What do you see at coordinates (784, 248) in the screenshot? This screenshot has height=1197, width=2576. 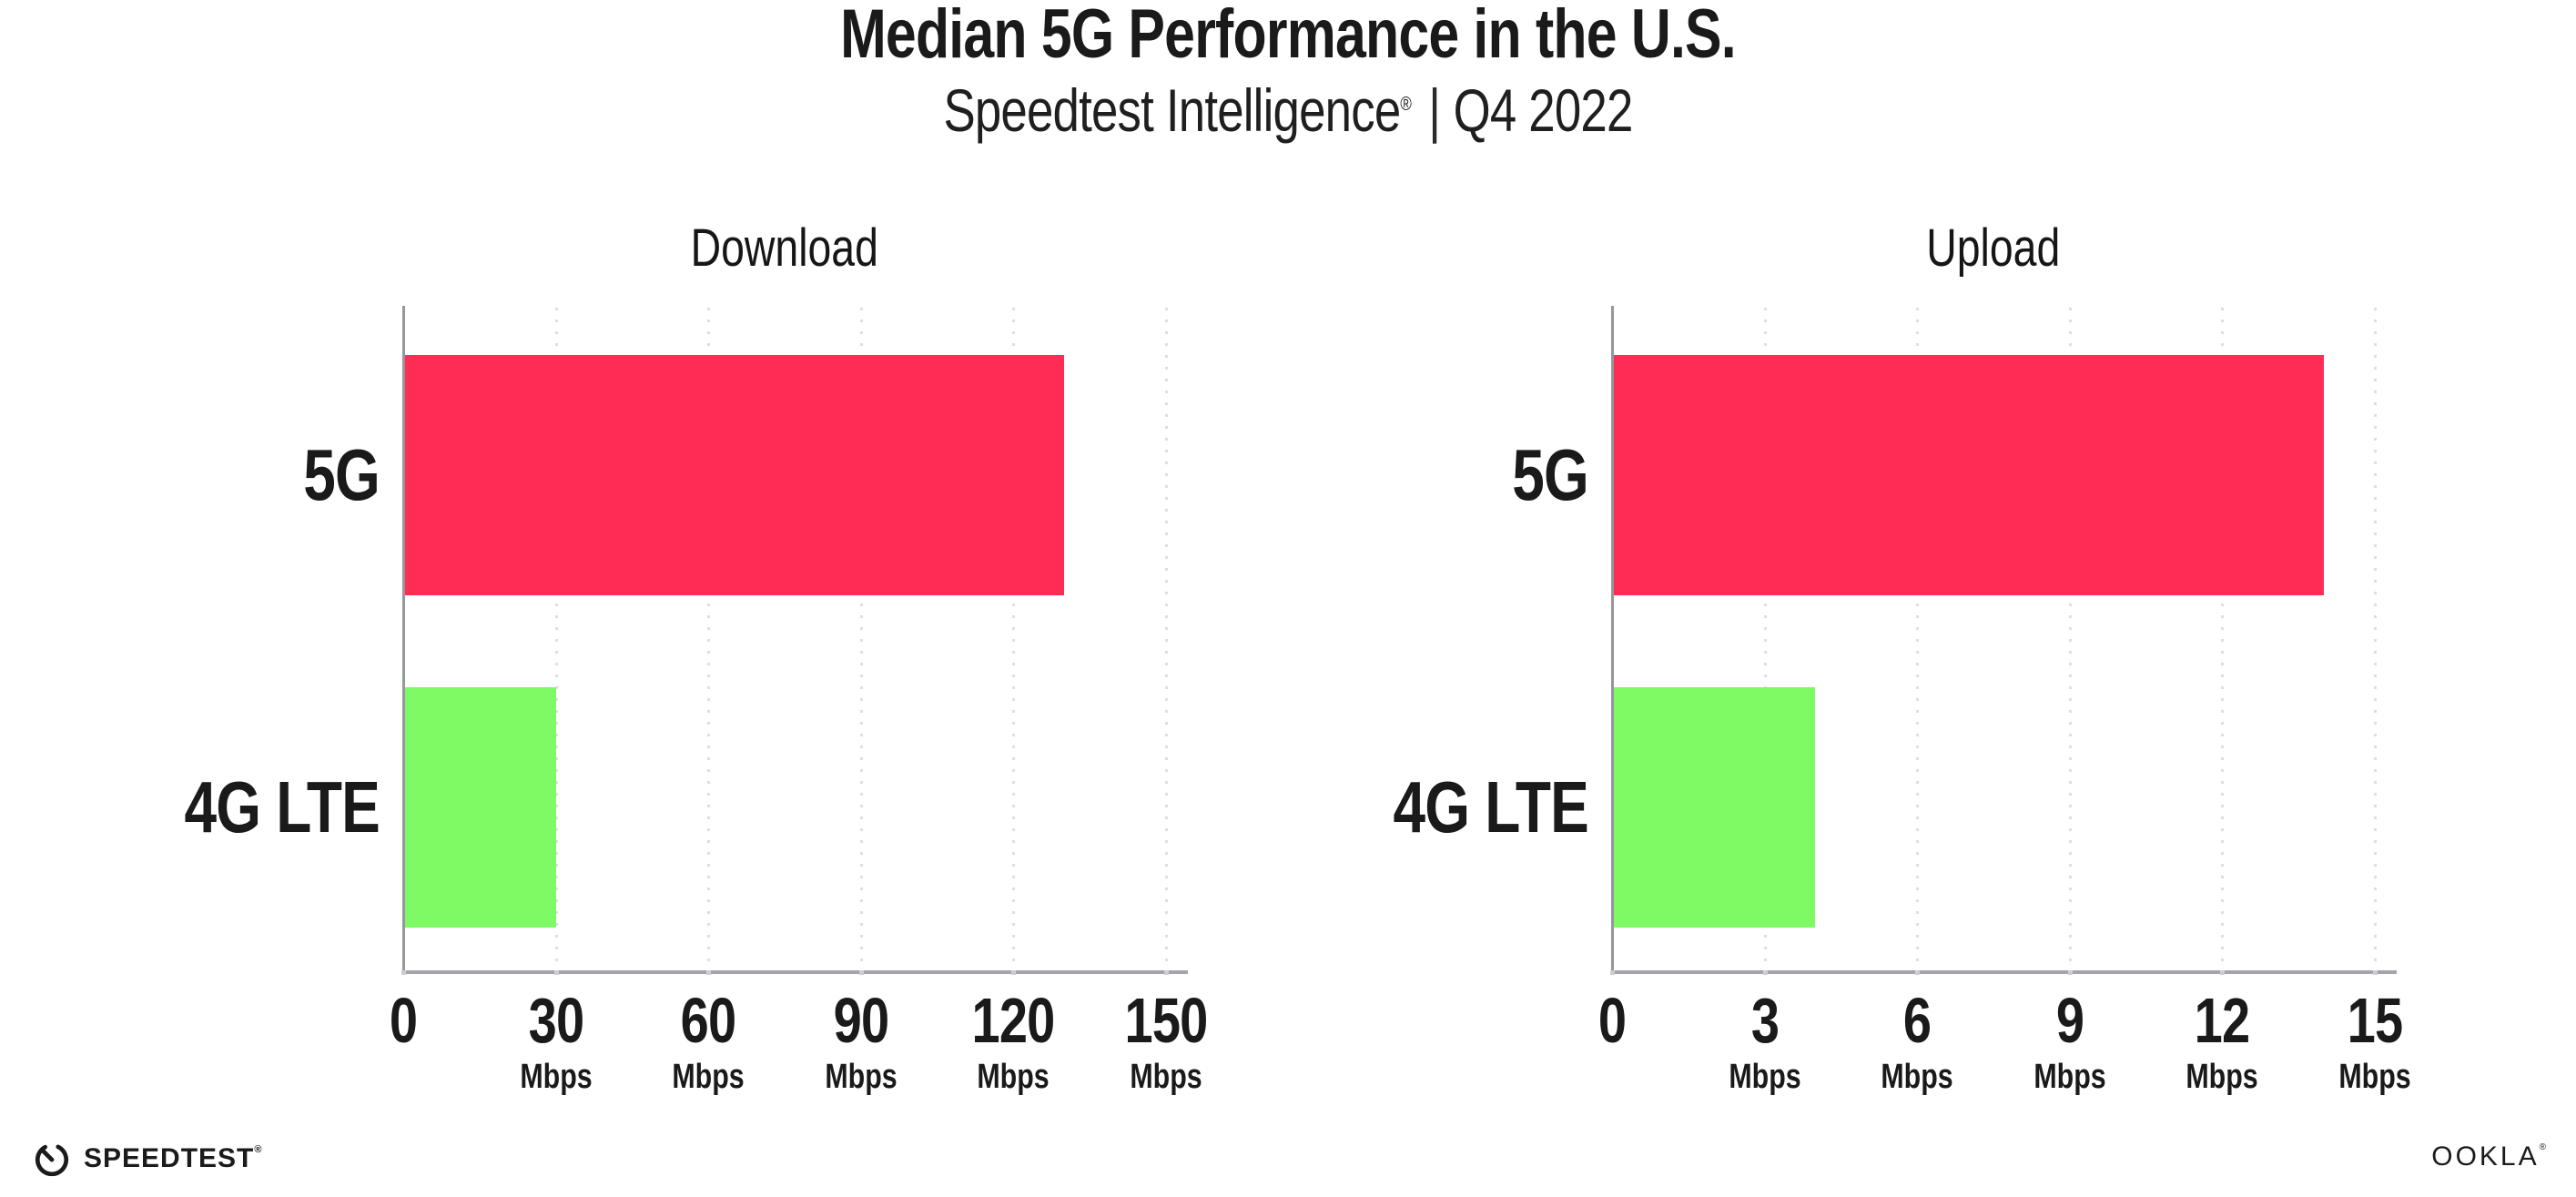 I see `chart-title-download: Download` at bounding box center [784, 248].